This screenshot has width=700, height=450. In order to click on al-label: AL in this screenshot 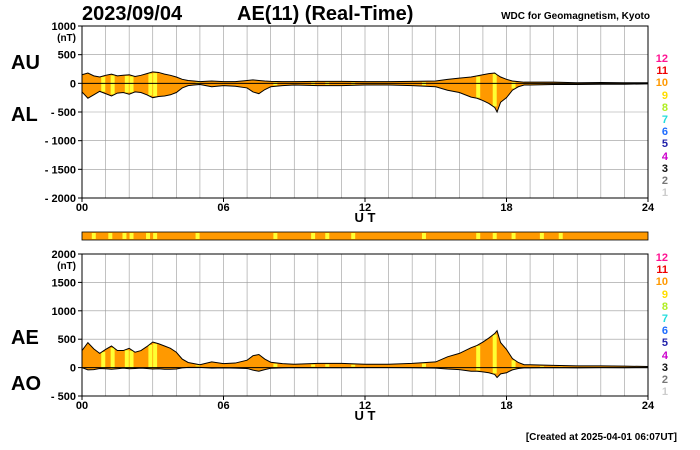, I will do `click(24, 115)`.